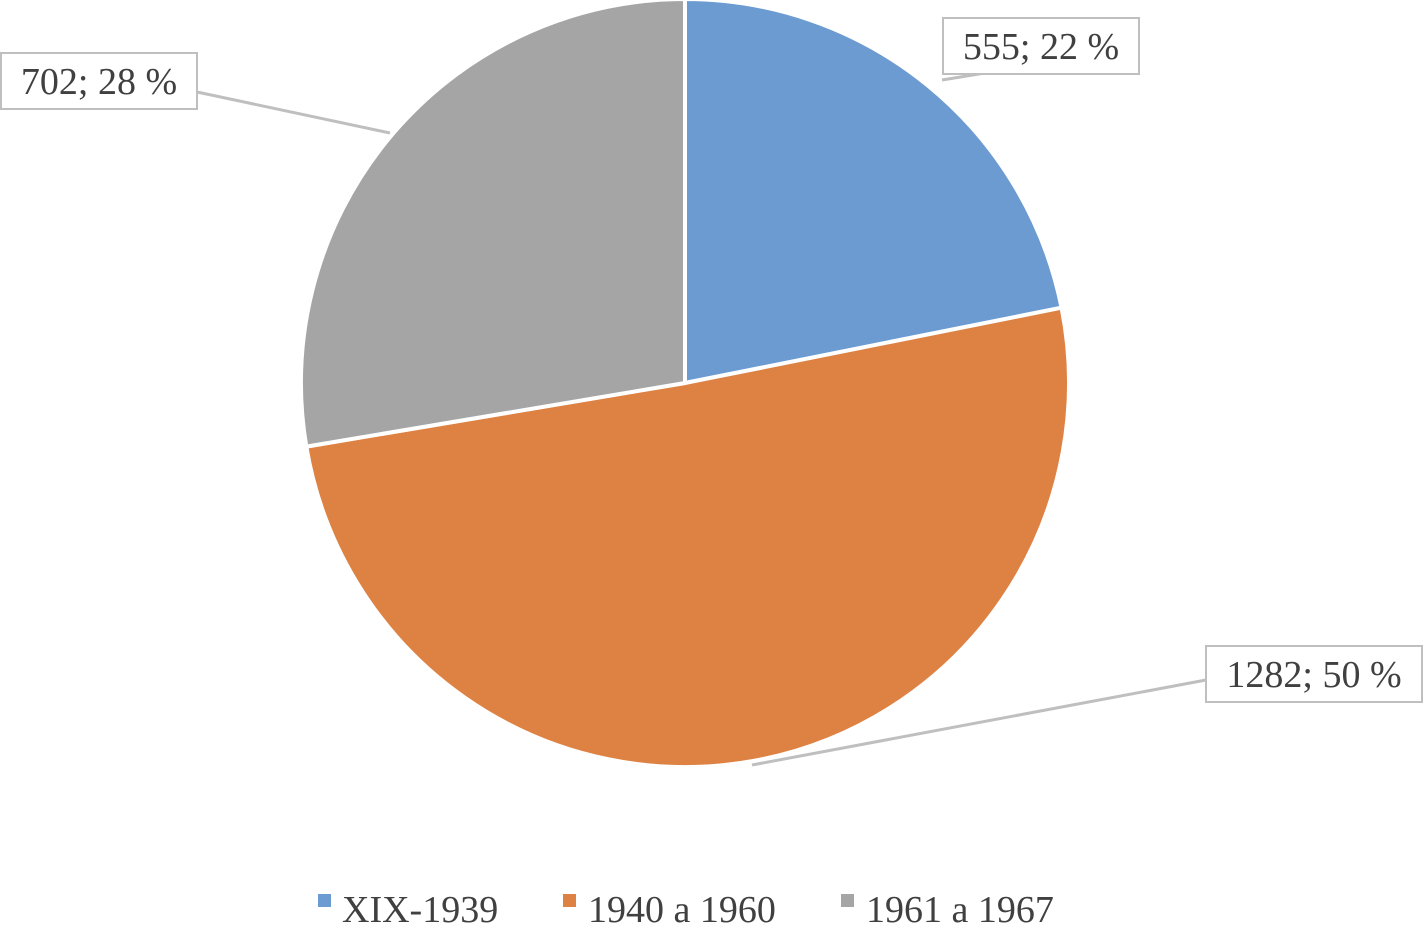 This screenshot has width=1424, height=930. I want to click on legend-label-1: XIX-1939, so click(420, 907).